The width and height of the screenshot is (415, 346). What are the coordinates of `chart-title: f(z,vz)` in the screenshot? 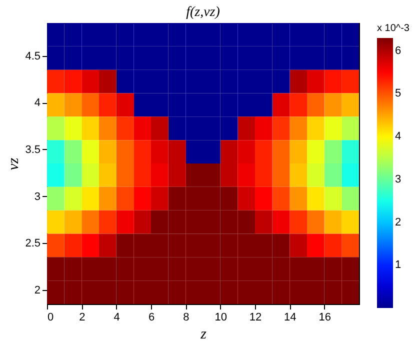 It's located at (203, 12).